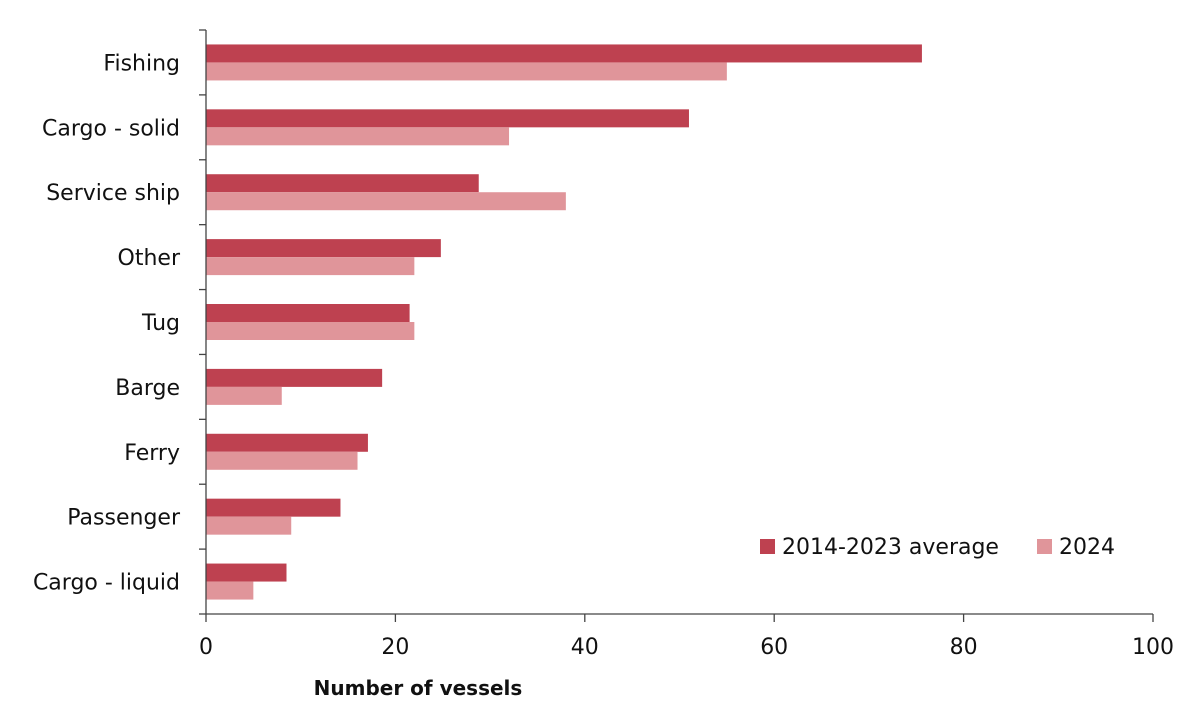  Describe the element at coordinates (686, 647) in the screenshot. I see `x-tick-labels: 0 20 40 60 80 100` at that location.